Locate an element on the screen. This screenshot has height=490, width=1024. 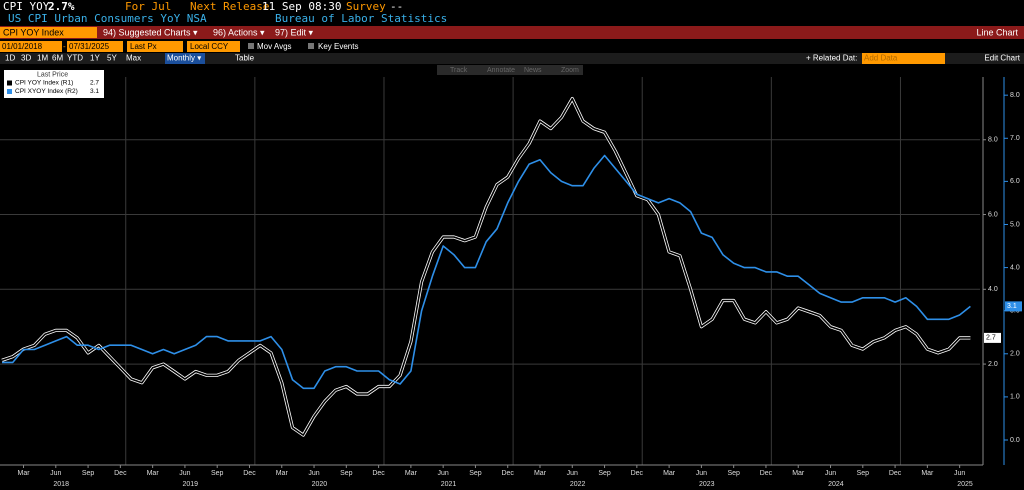
security: CPI YOY Index is located at coordinates (33, 32).